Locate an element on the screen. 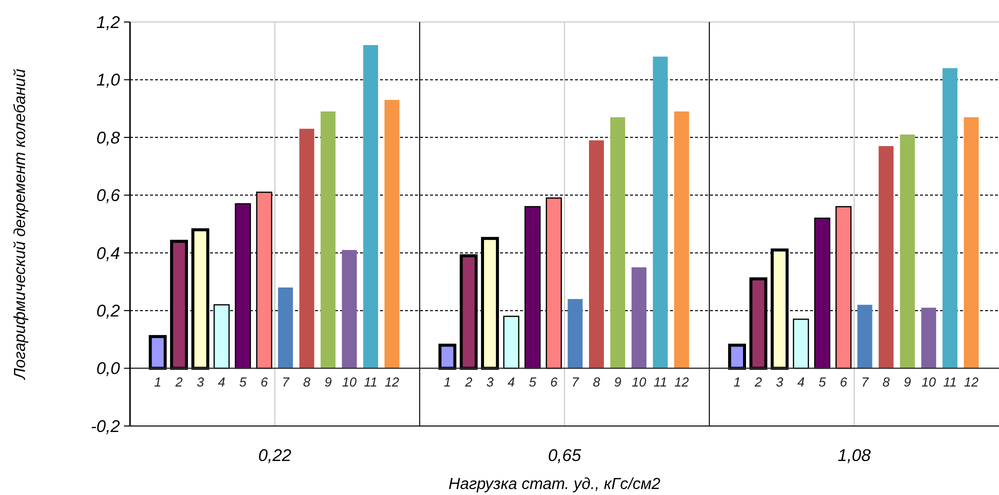  series-label: 6 is located at coordinates (264, 382).